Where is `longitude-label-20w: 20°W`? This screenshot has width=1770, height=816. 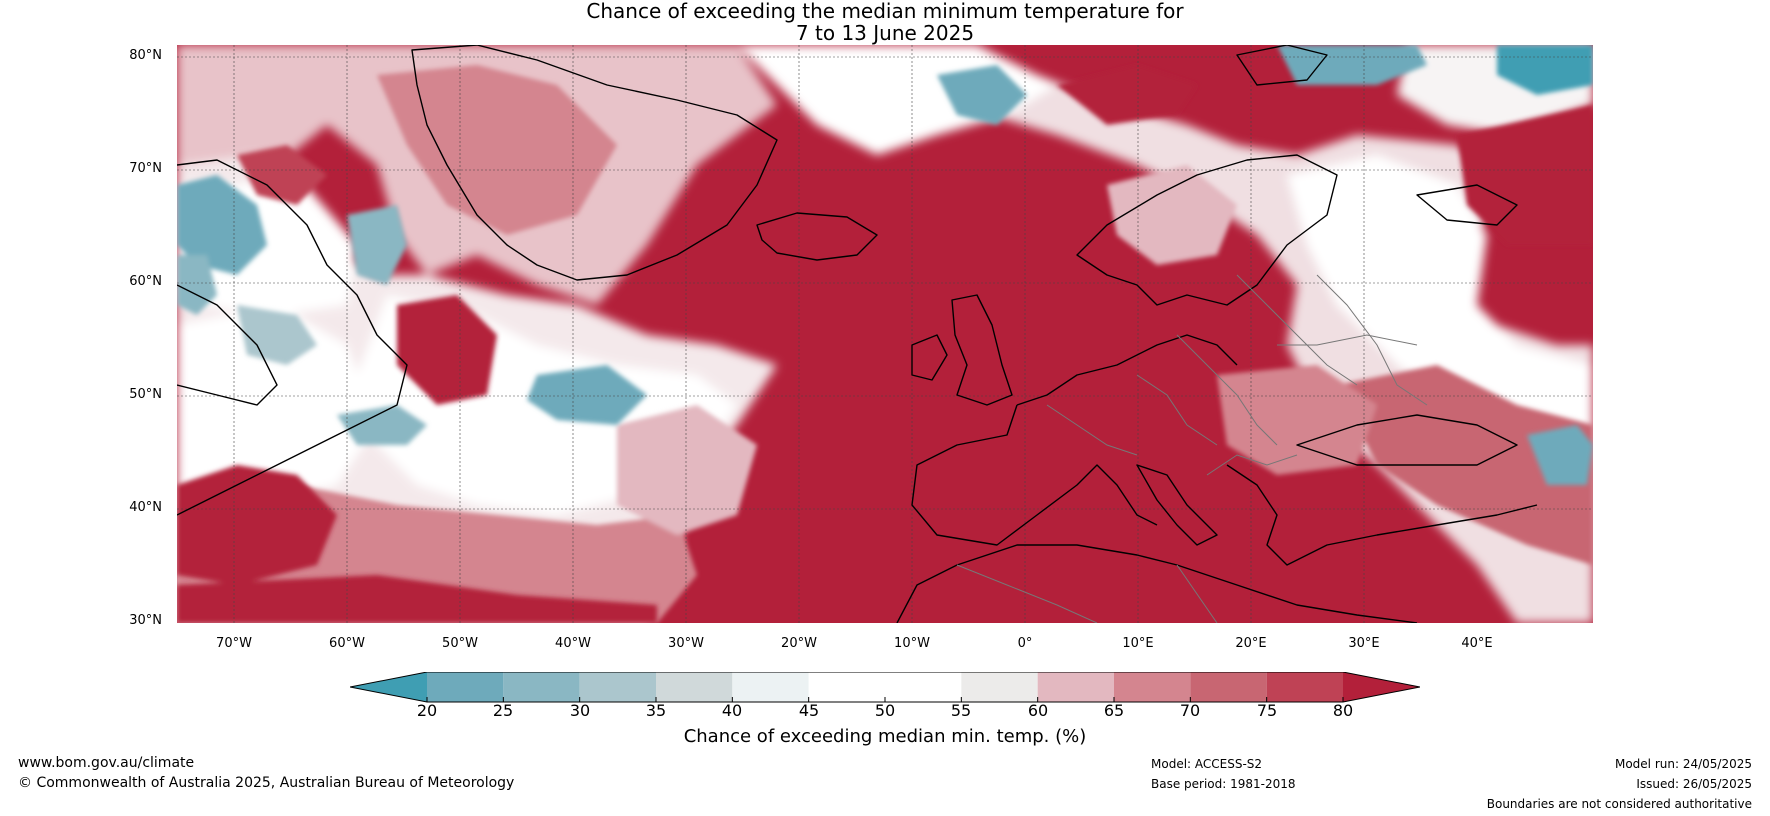
longitude-label-20w: 20°W is located at coordinates (799, 643).